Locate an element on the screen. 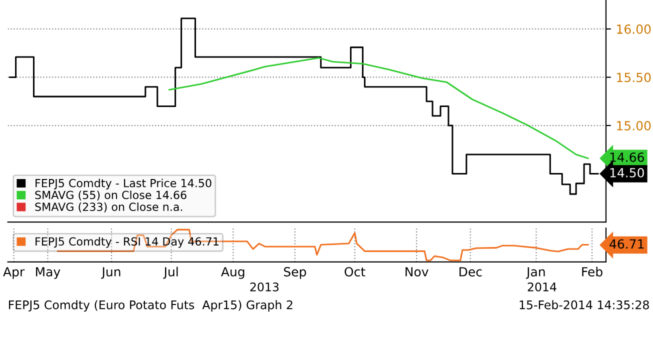 The image size is (653, 338). legend-label: FEPJ5 Comdty - Last Price 14.50 is located at coordinates (124, 184).